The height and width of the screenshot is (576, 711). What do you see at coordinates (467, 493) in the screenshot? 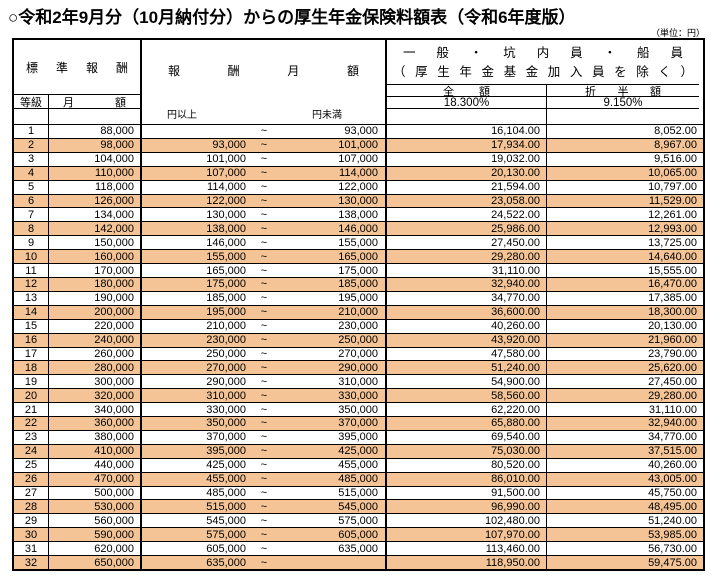
I see `full-premium-cell: 91,500.00` at bounding box center [467, 493].